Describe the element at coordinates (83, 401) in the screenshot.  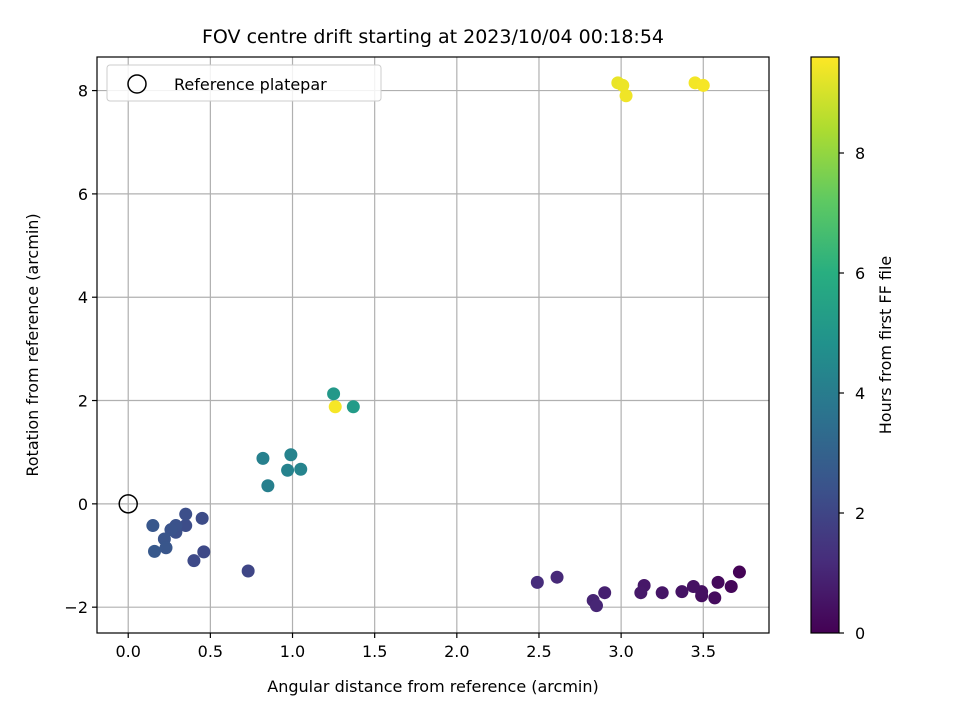
I see `y-tick-label: 2` at that location.